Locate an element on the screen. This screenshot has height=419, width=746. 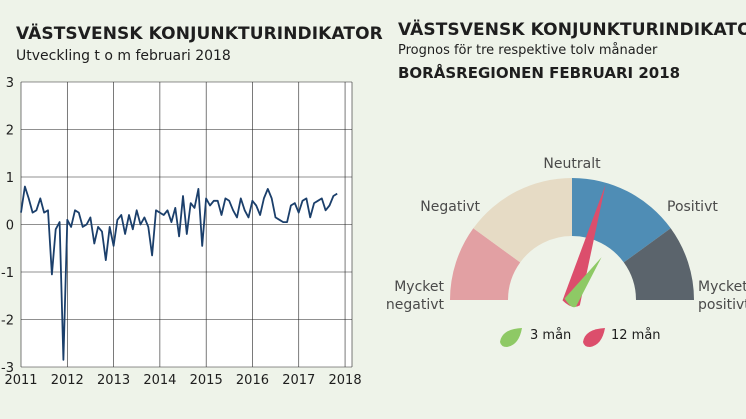
label-mycket-negativt-2: negativt is located at coordinates (415, 305).